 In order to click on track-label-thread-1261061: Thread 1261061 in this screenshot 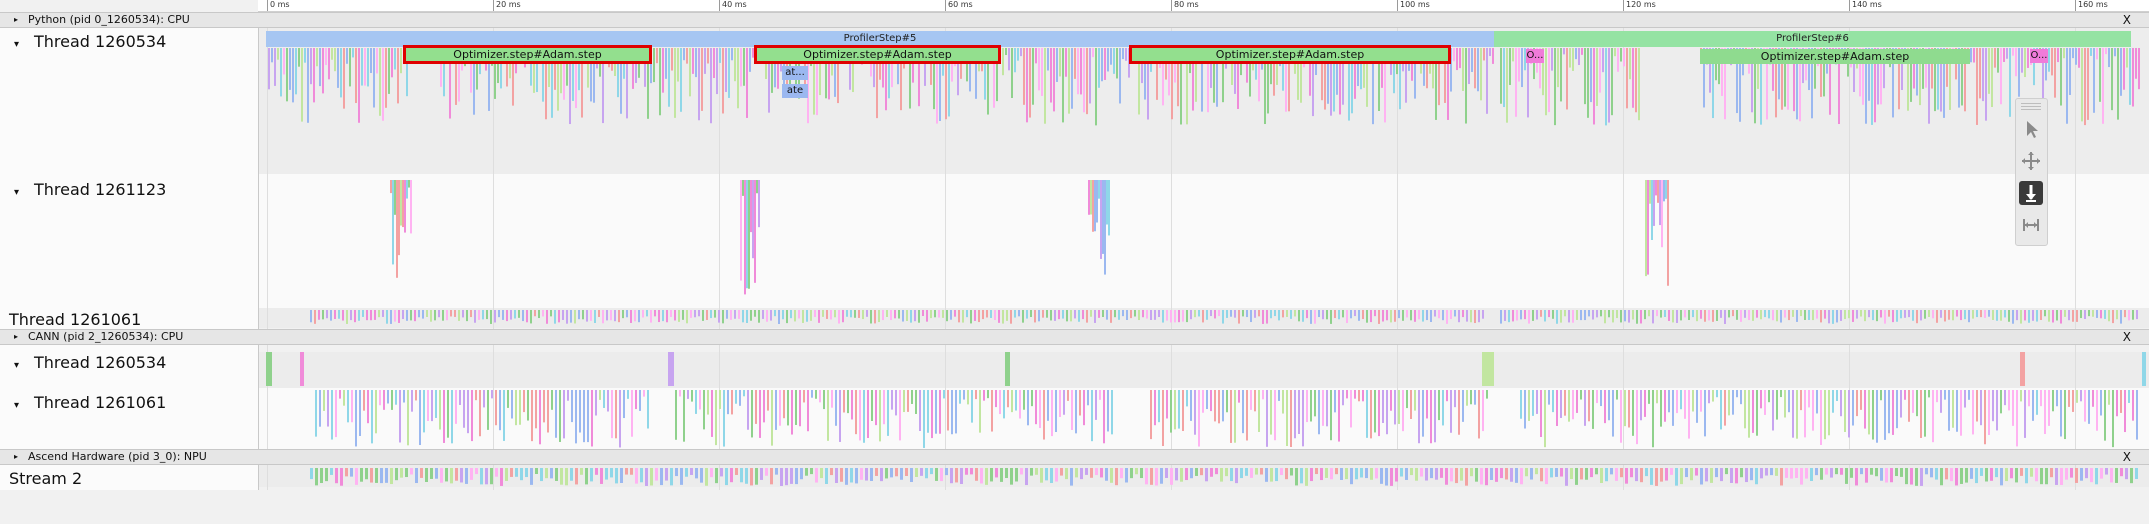, I will do `click(75, 319)`.